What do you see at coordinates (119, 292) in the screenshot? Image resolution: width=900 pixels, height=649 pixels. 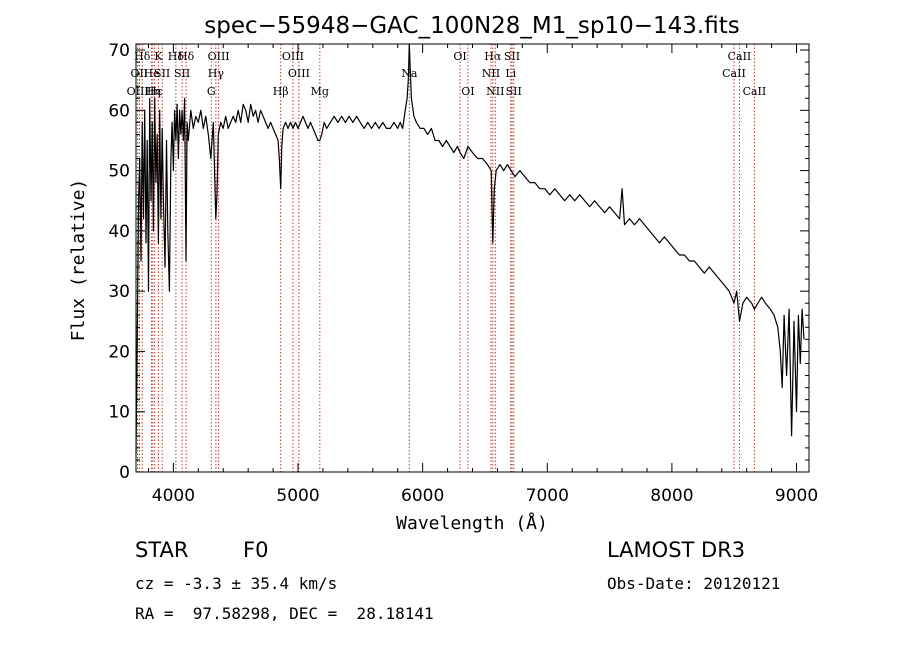 I see `y-tick-label: 30` at bounding box center [119, 292].